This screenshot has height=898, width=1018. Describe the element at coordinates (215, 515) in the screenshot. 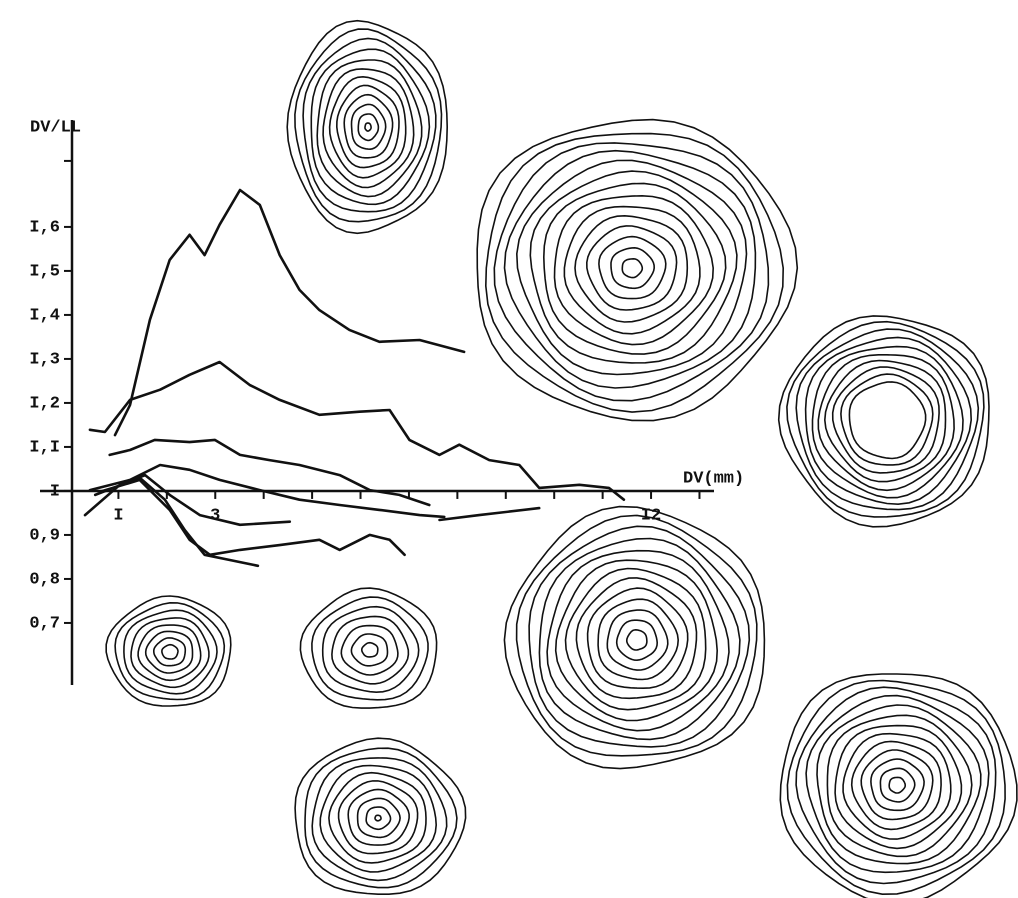

I see `x-tick-label: 3` at that location.